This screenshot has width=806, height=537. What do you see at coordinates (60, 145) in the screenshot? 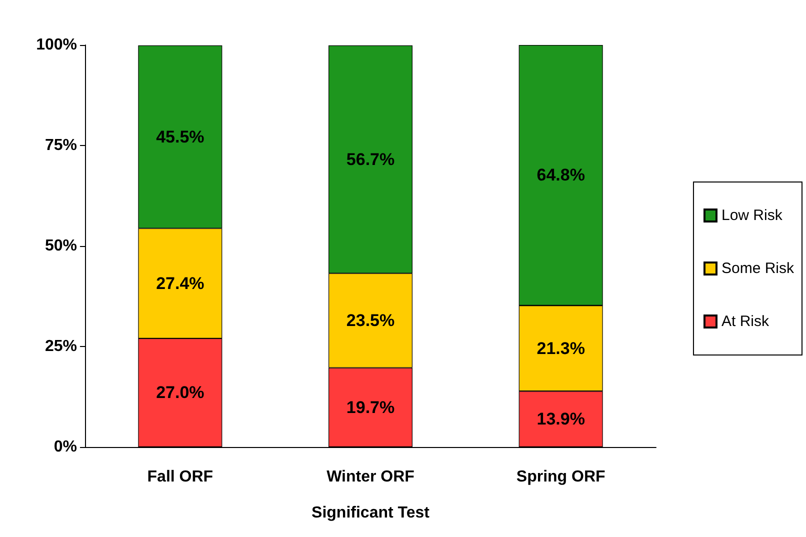
I see `y-tick-label: 75%` at bounding box center [60, 145].